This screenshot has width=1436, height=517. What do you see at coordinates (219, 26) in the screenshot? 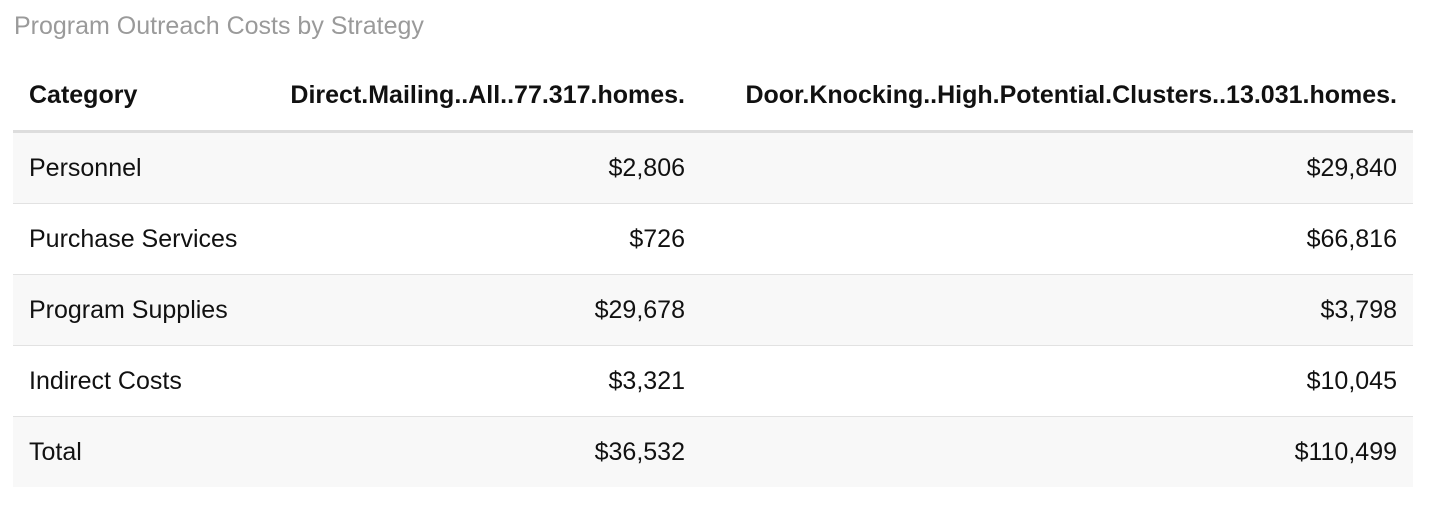
I see `page-title: Program Outreach Costs by Strategy` at bounding box center [219, 26].